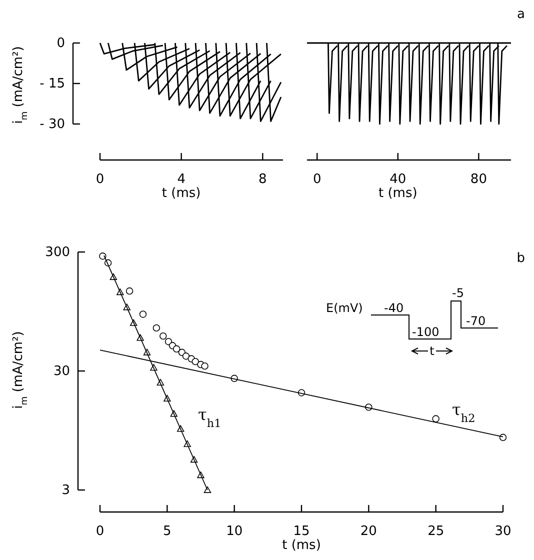 Image resolution: width=534 pixels, height=560 pixels. I want to click on x-tick-label: 30, so click(503, 532).